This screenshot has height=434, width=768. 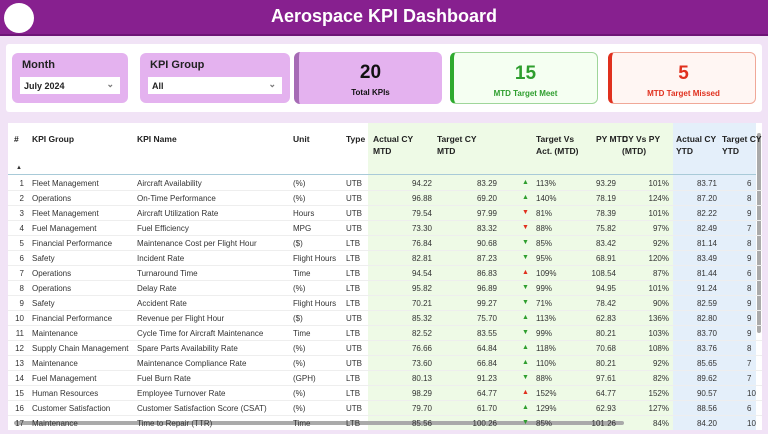 What do you see at coordinates (19, 393) in the screenshot?
I see `row-number-cell: 15` at bounding box center [19, 393].